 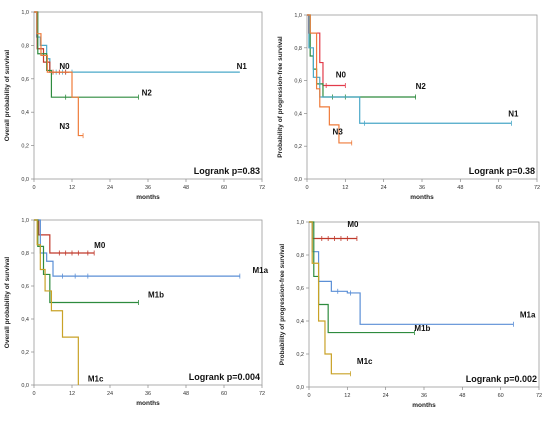 I want to click on logrank-annotation: Logrank p=0.004, so click(x=224, y=377).